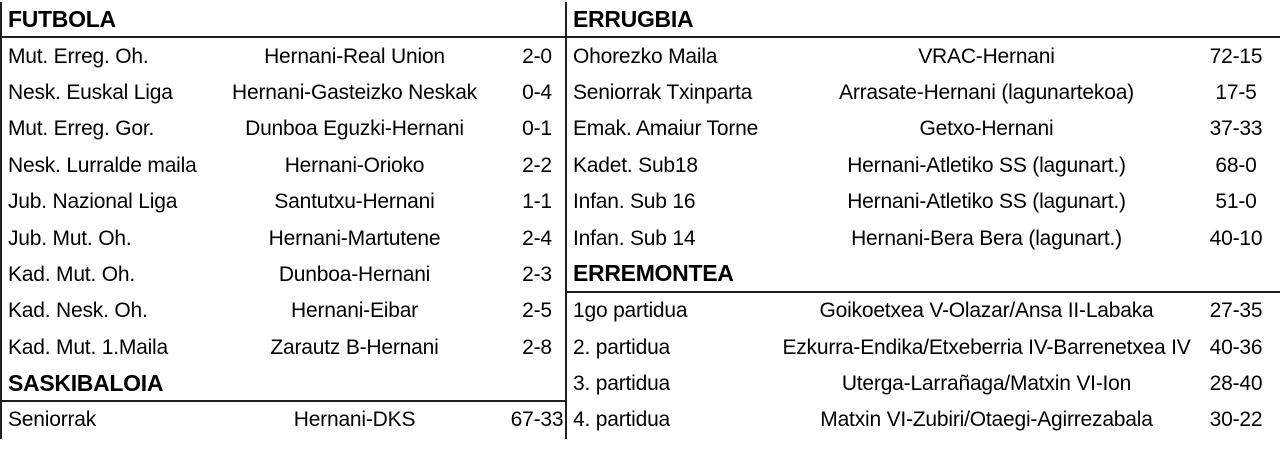  Describe the element at coordinates (537, 420) in the screenshot. I see `match-score: 67-33` at that location.